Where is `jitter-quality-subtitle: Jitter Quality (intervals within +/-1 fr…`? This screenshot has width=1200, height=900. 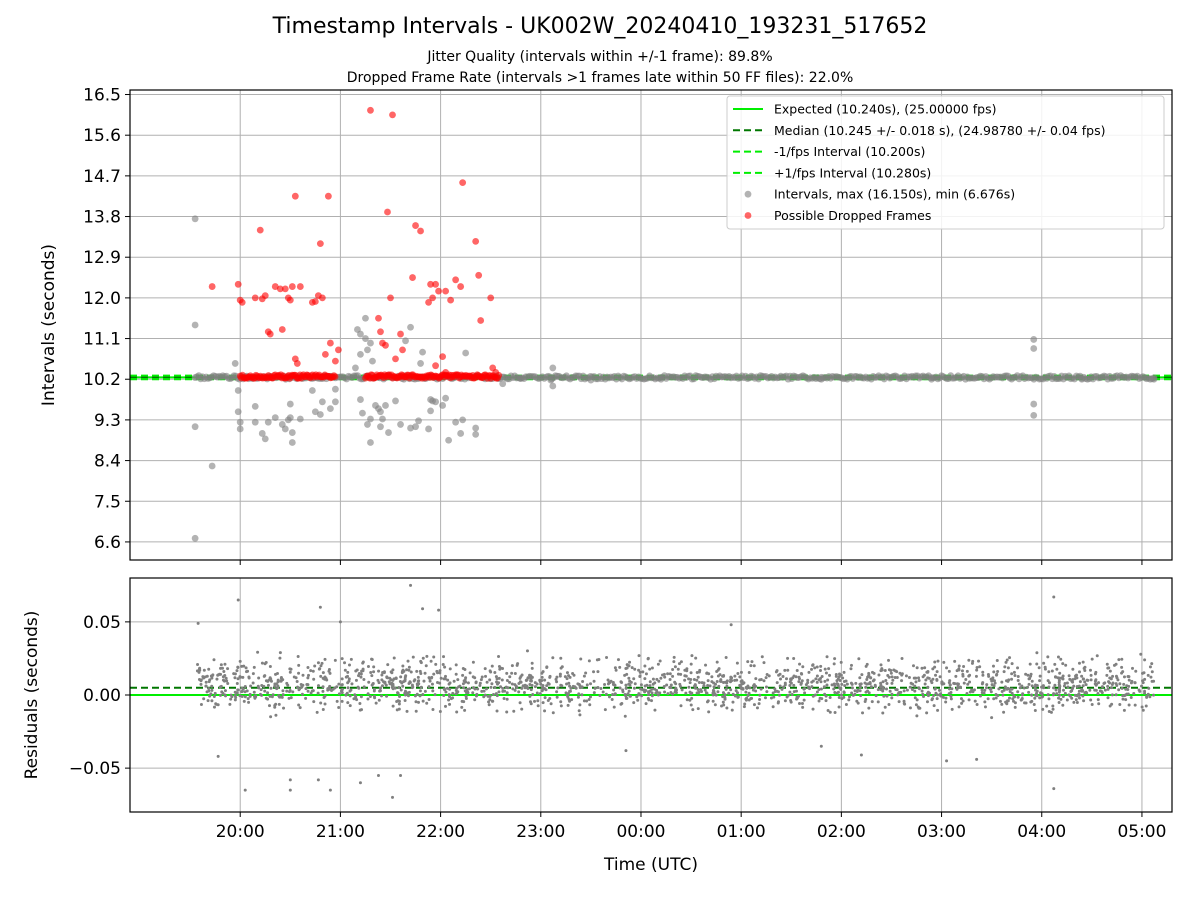
jitter-quality-subtitle: Jitter Quality (intervals within +/-1 fr… is located at coordinates (600, 57).